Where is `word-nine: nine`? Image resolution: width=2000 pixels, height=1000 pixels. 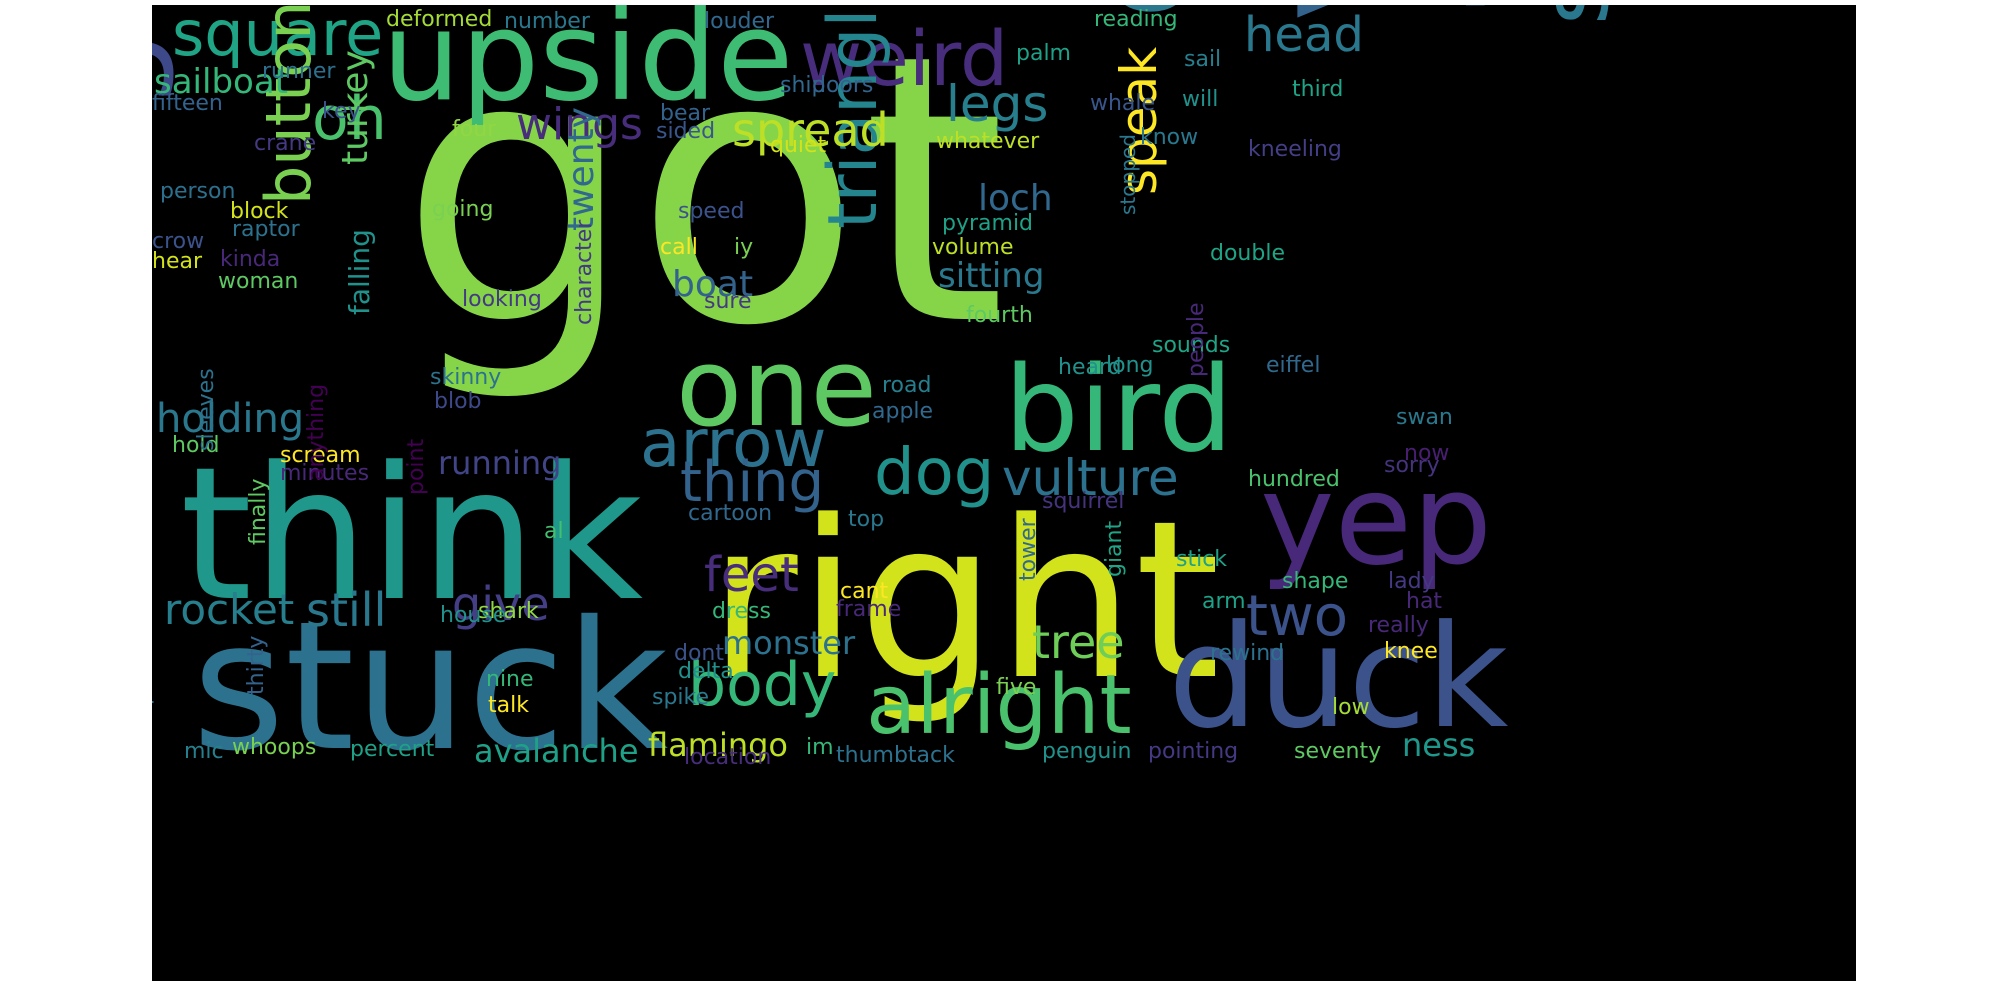
word-nine: nine is located at coordinates (510, 679).